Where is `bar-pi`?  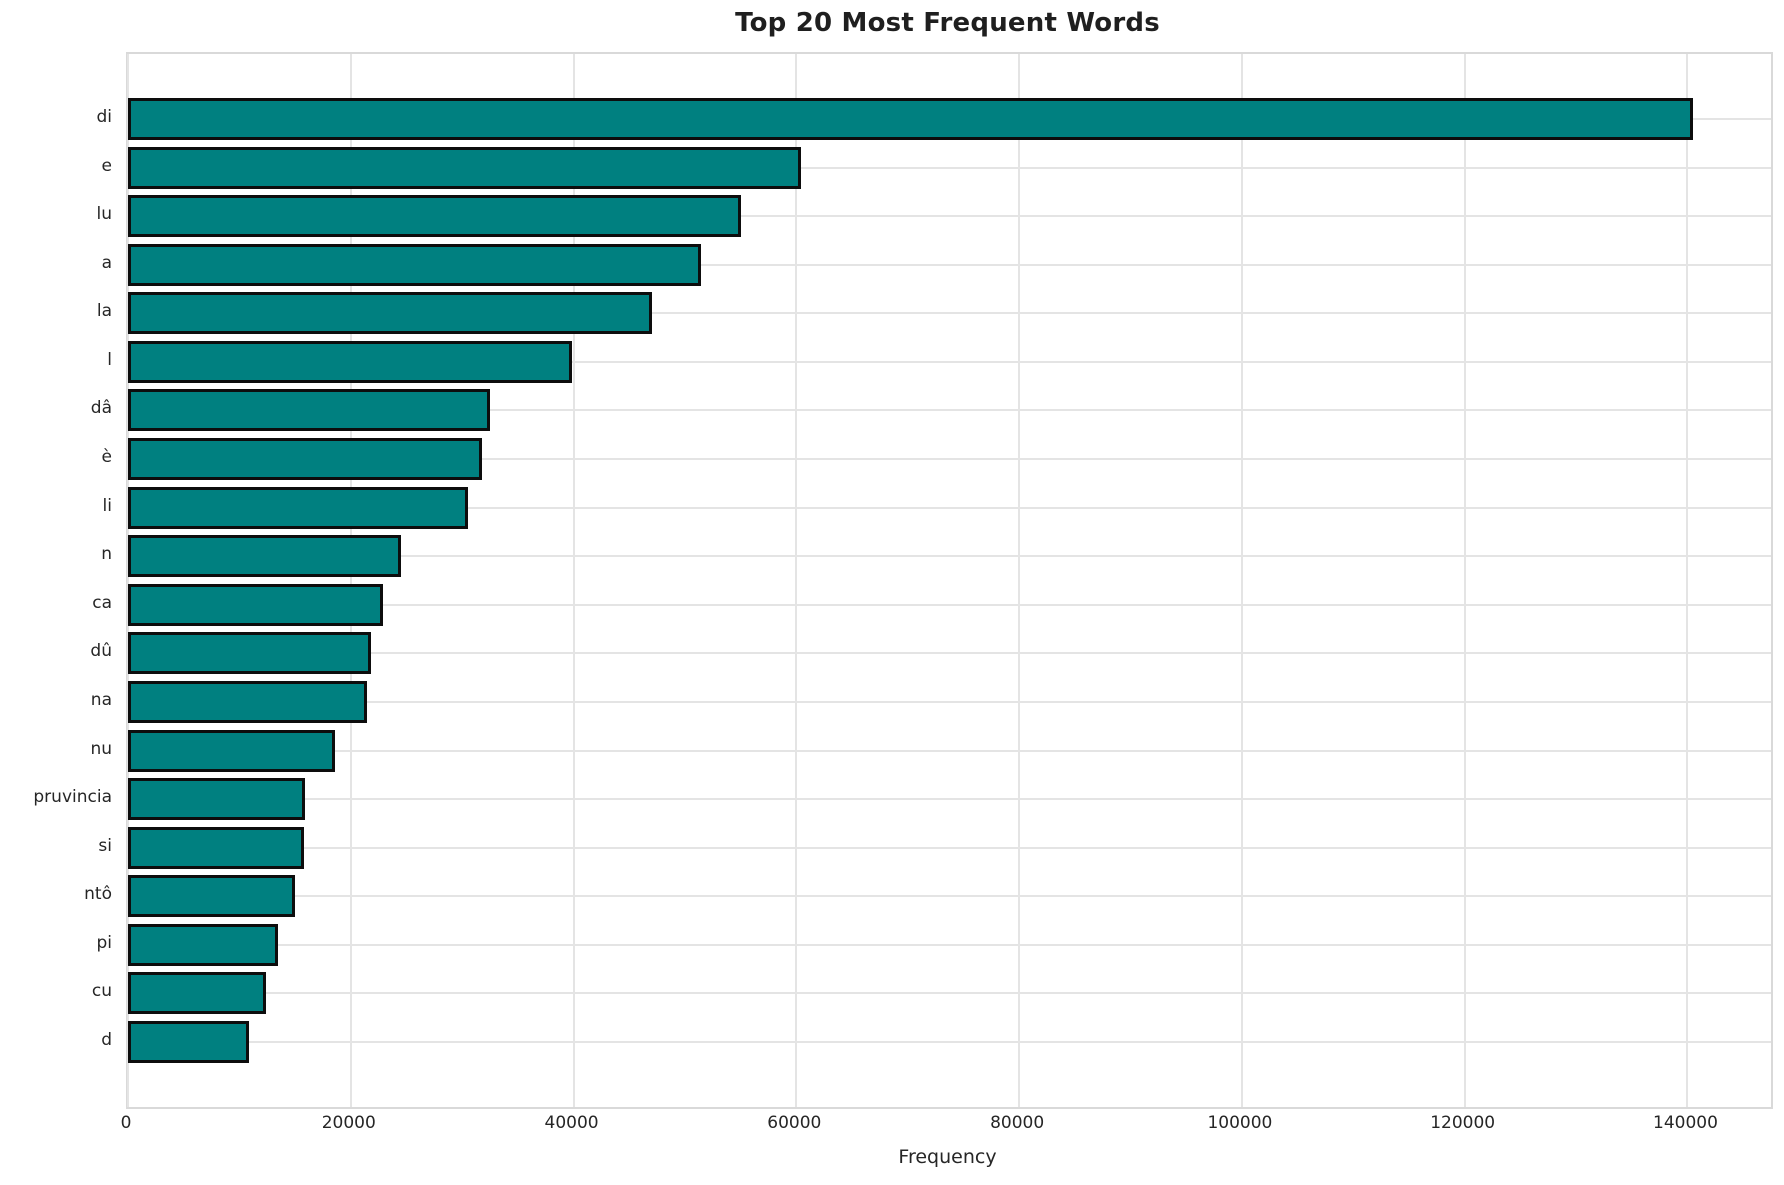
bar-pi is located at coordinates (203, 944).